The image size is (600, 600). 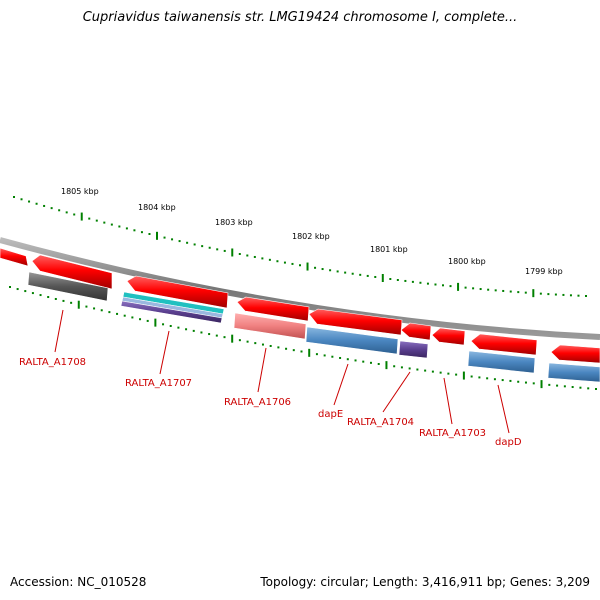 What do you see at coordinates (352, 340) in the screenshot?
I see `cds-dapE` at bounding box center [352, 340].